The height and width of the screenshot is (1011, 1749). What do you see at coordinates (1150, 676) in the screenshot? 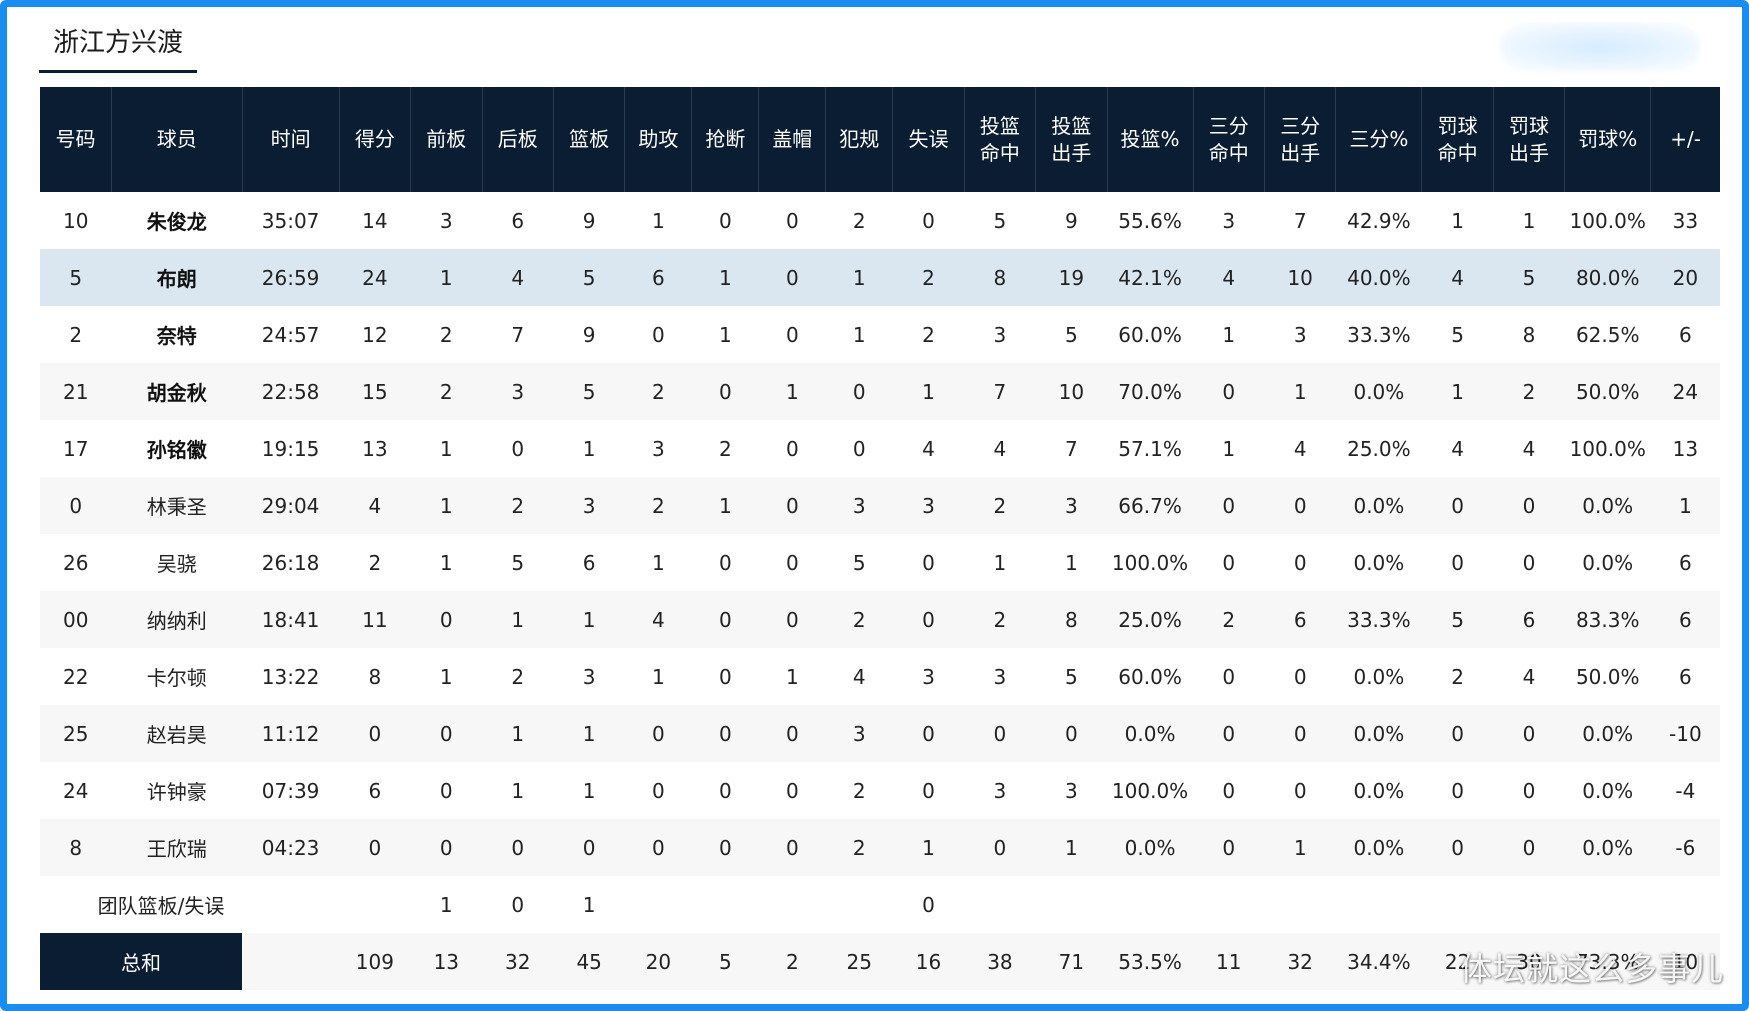
I see `stat-cell: 60.0%` at bounding box center [1150, 676].